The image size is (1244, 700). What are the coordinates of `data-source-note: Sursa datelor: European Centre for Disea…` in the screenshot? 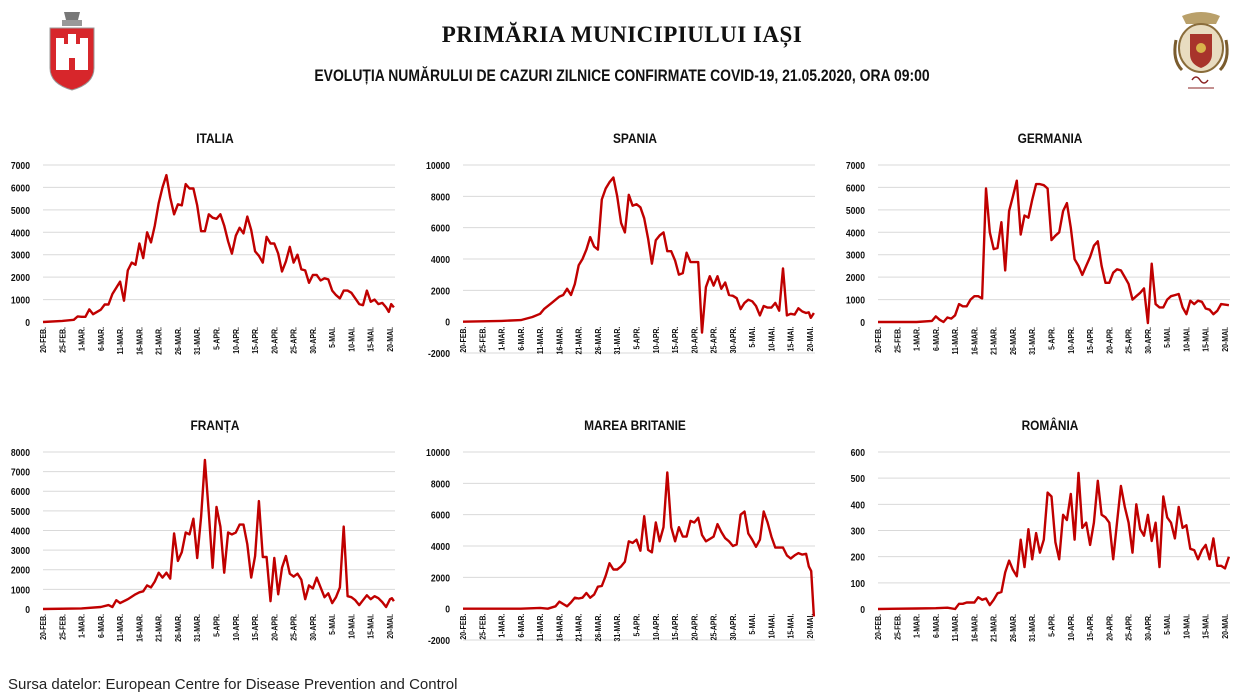 It's located at (233, 684).